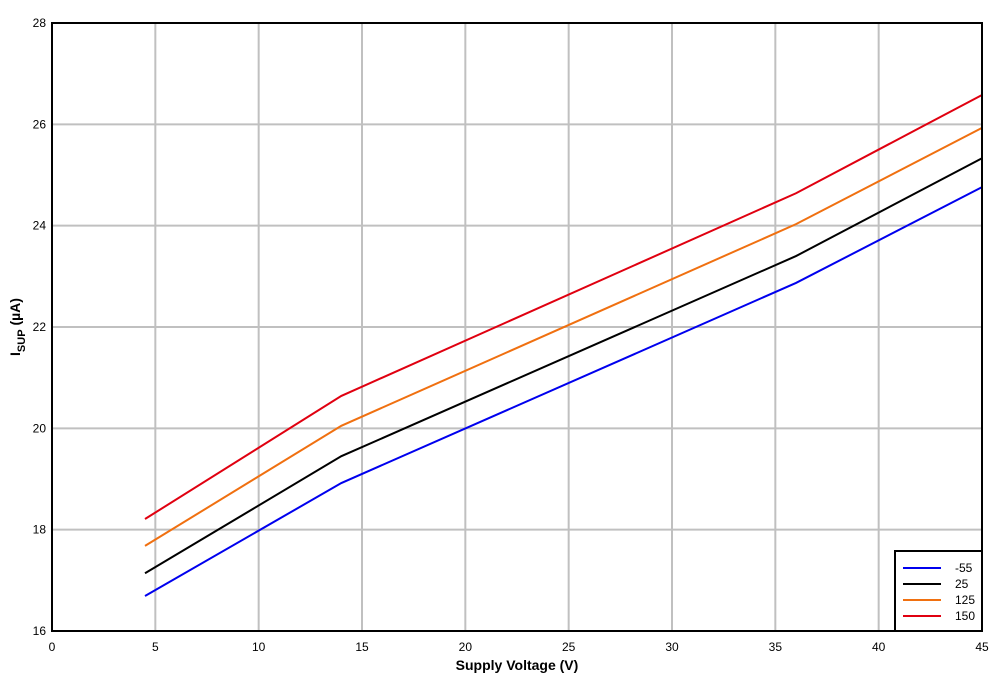  I want to click on y-label-sub: SUP, so click(22, 340).